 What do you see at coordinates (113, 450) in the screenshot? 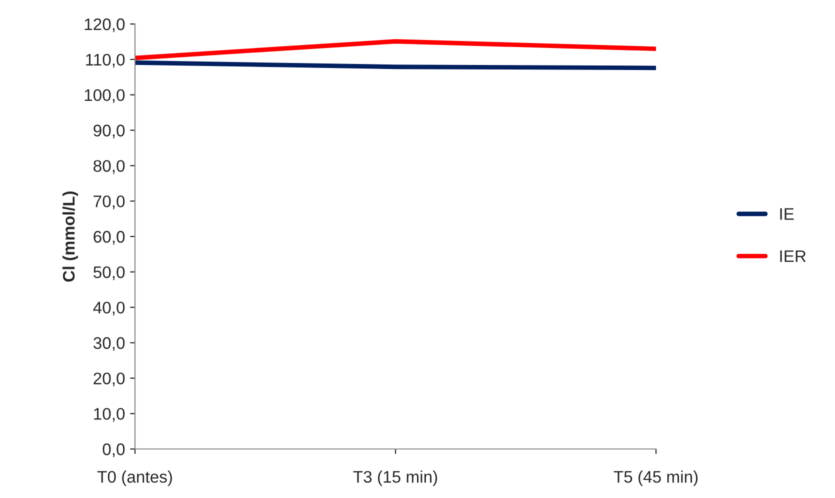
I see `y-tick-label: 0,0` at bounding box center [113, 450].